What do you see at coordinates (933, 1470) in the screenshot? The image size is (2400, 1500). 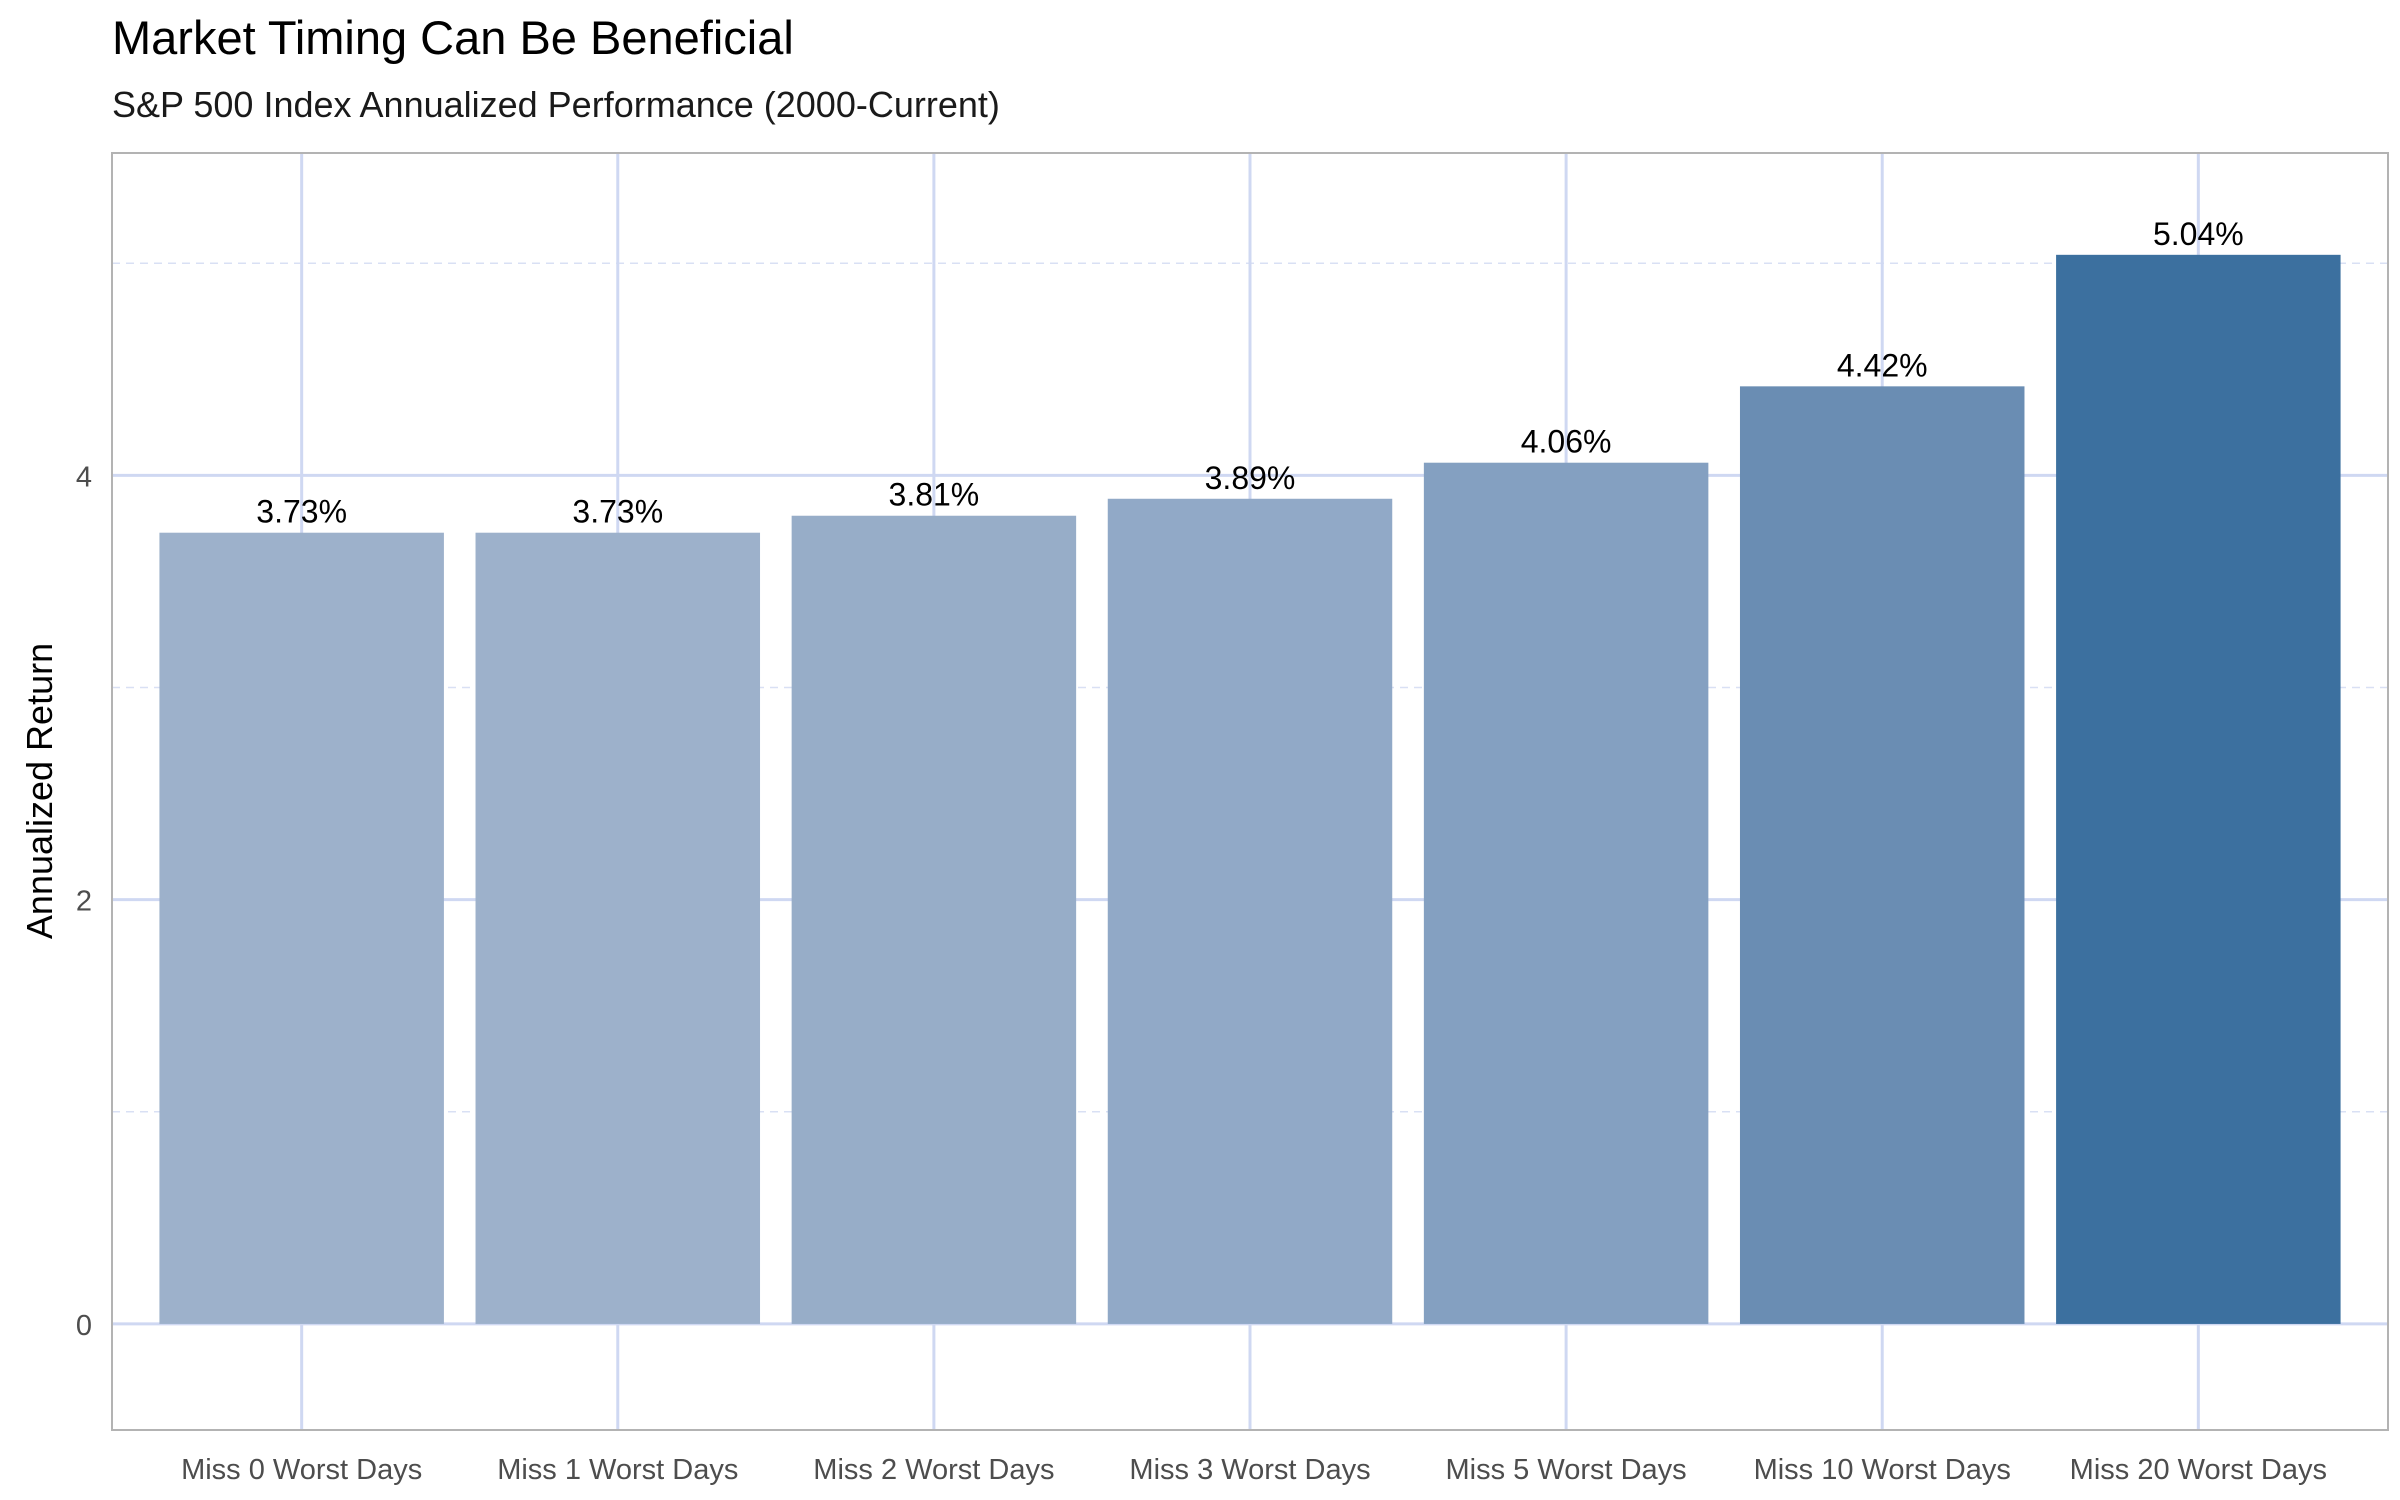 I see `x-tick-label: Miss 2 Worst Days` at bounding box center [933, 1470].